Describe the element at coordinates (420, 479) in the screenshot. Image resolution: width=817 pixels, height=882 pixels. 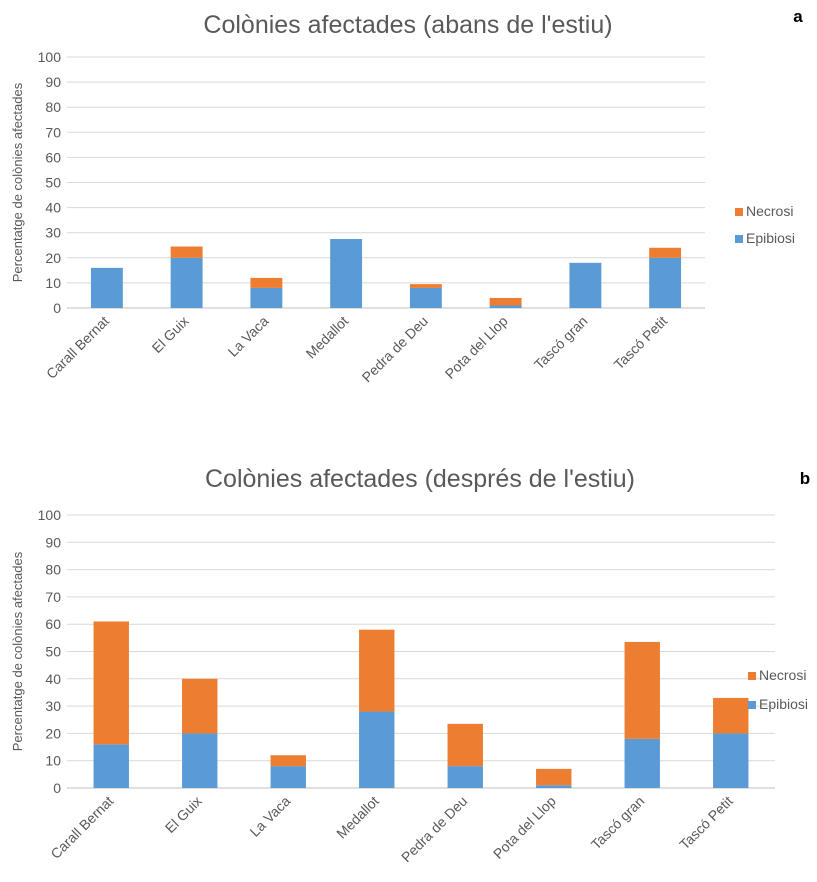
I see `chart-title: Colònies afectades (després de l'estiu)` at that location.